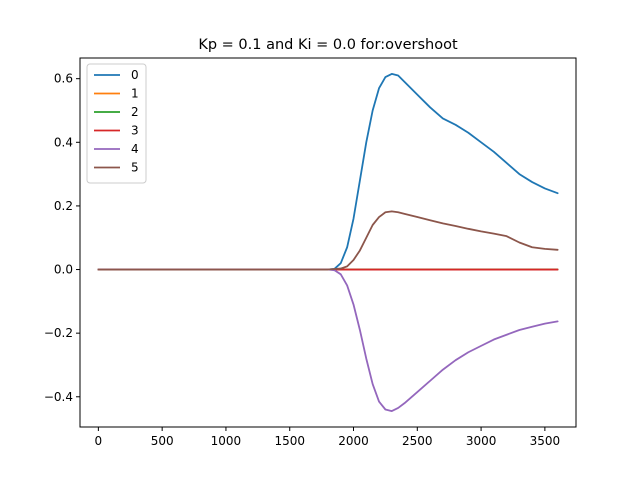 Image resolution: width=640 pixels, height=480 pixels. I want to click on legend-label-4: 4, so click(135, 149).